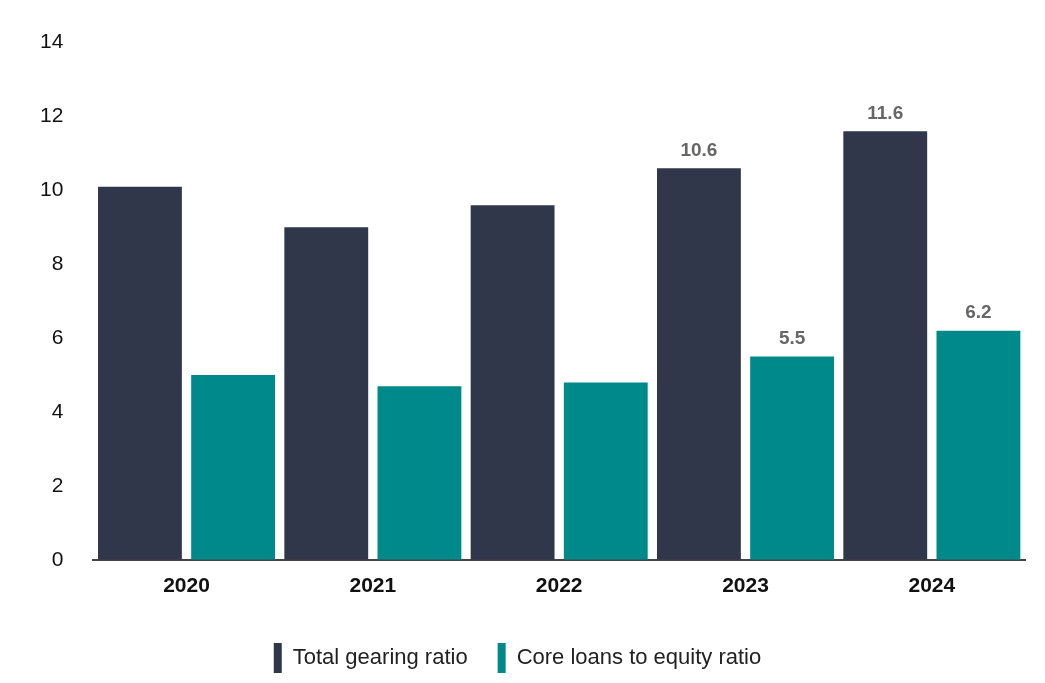  I want to click on y-tick-label: 10, so click(52, 189).